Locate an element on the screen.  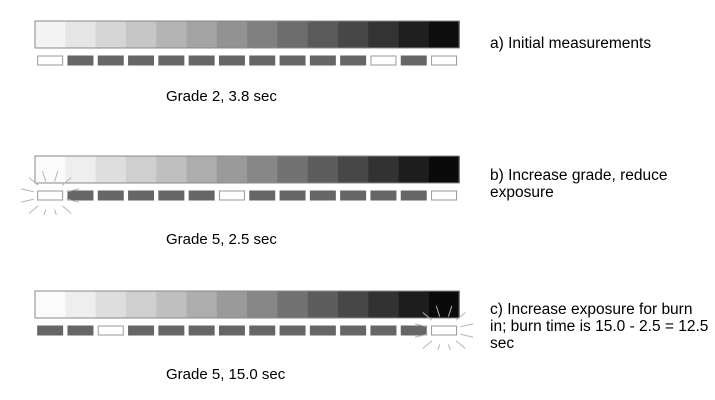
panel-label: b) Increase grade, reduce exposure is located at coordinates (579, 184).